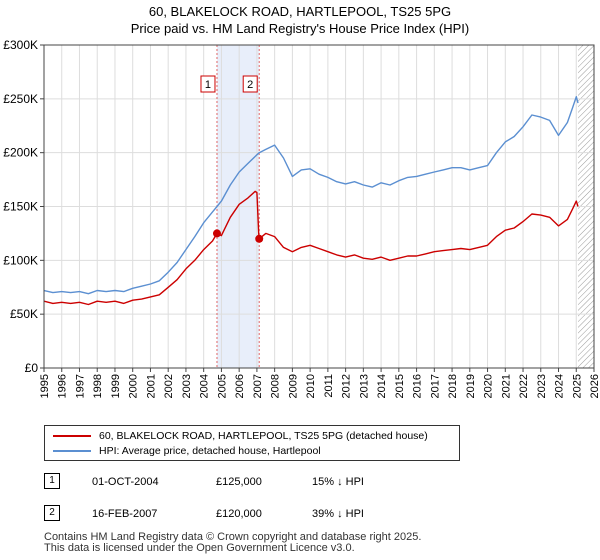 This screenshot has width=600, height=560. I want to click on y-tick-label: £150K, so click(20, 207).